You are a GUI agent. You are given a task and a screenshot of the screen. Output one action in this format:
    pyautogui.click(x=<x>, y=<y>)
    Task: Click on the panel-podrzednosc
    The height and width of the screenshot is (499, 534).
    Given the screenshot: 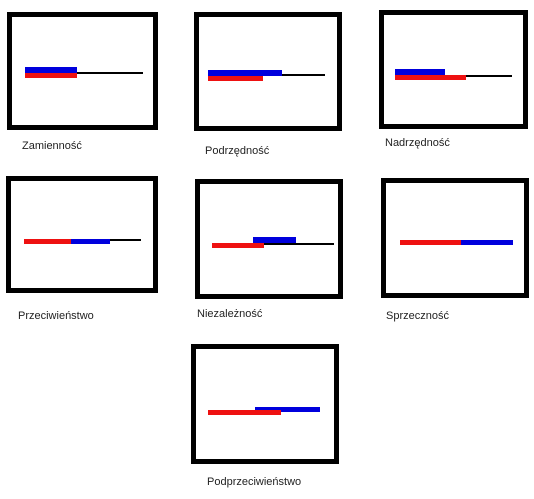 What is the action you would take?
    pyautogui.click(x=268, y=71)
    